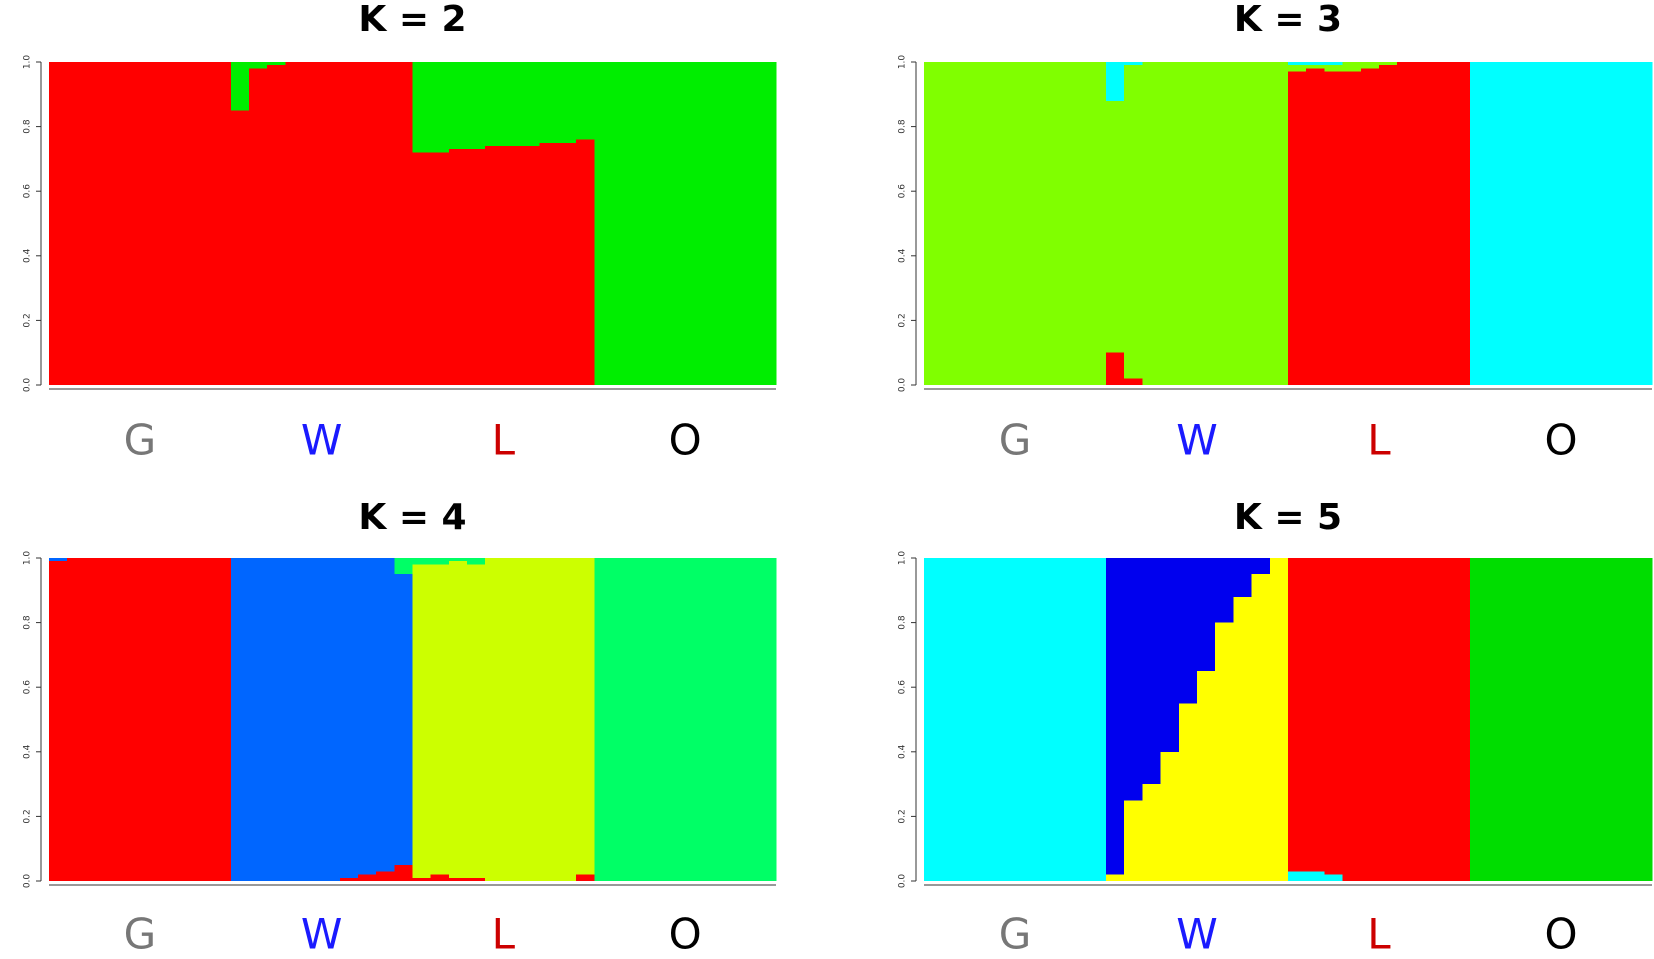  Describe the element at coordinates (28, 255) in the screenshot. I see `y-tick-label: 0.4` at that location.